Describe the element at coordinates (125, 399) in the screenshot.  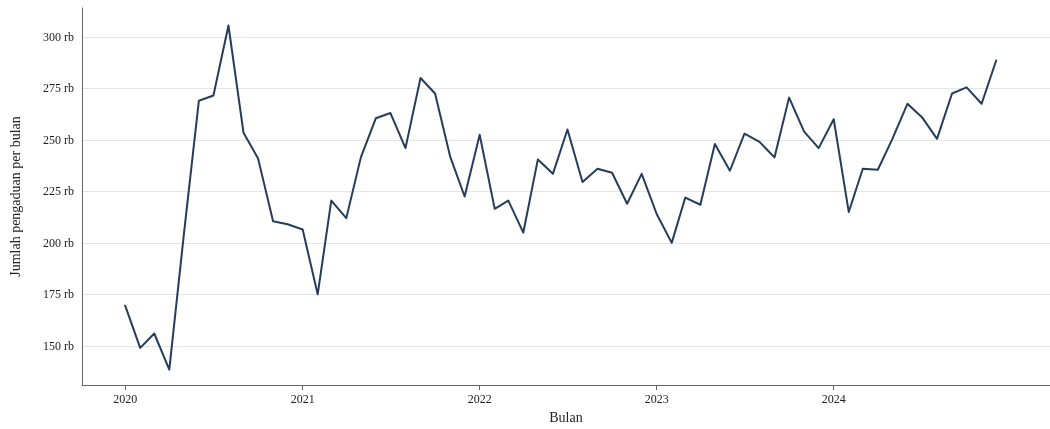
I see `x-tick-label: 2020` at that location.